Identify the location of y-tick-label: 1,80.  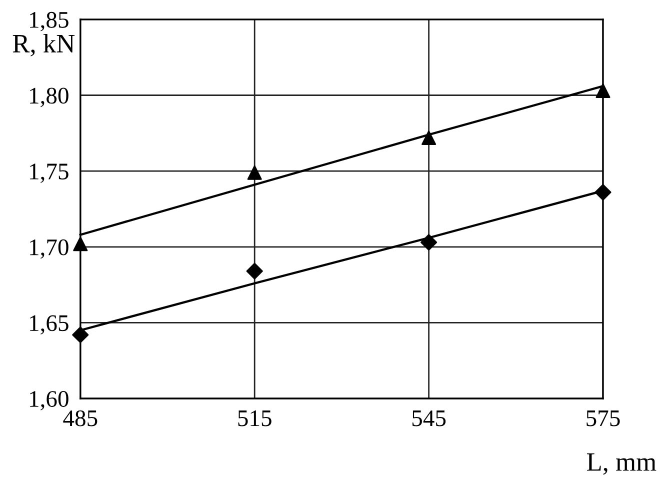
(49, 98).